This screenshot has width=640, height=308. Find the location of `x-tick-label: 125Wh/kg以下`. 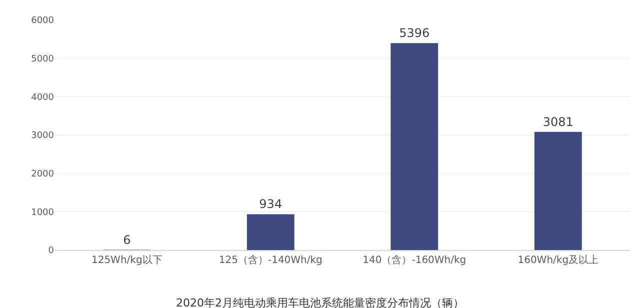

x-tick-label: 125Wh/kg以下 is located at coordinates (126, 260).